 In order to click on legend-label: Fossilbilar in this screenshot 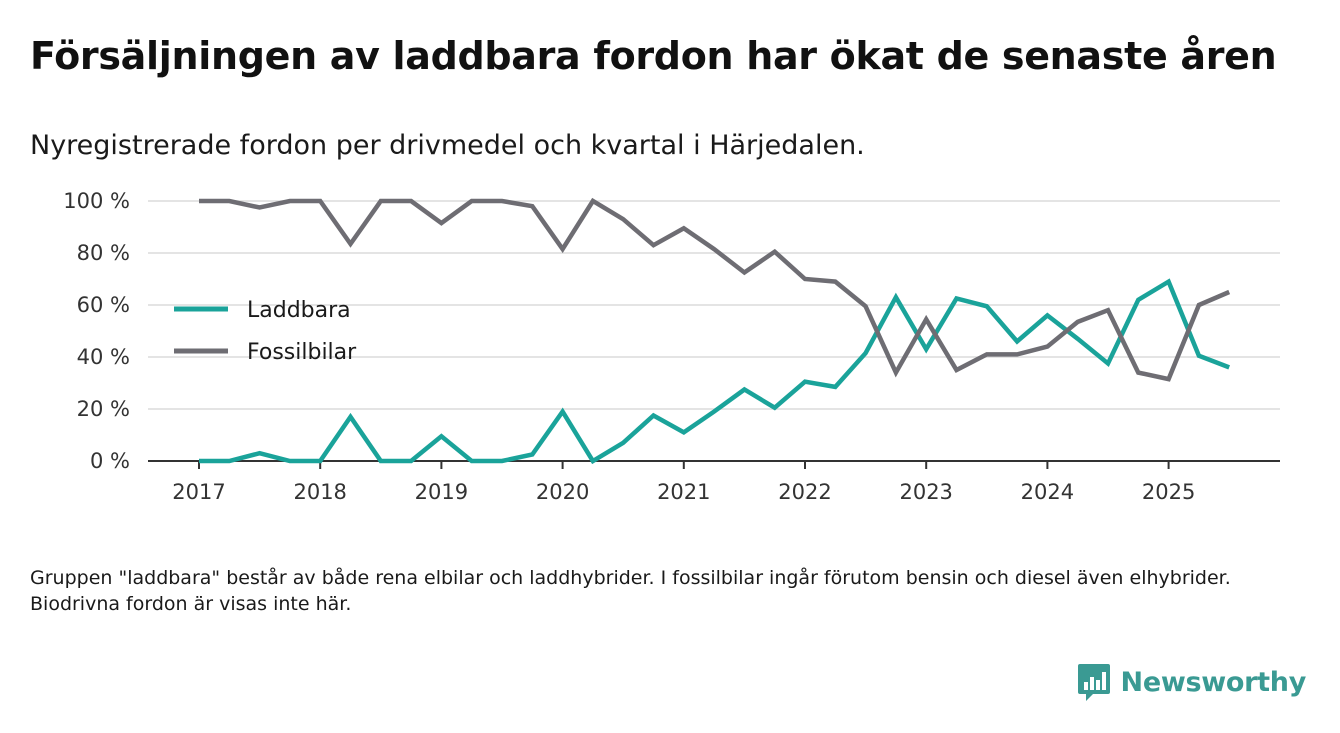, I will do `click(302, 352)`.